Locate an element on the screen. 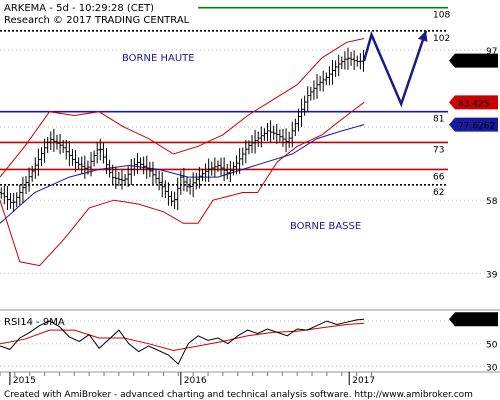 This screenshot has height=400, width=500. rsi-axis-ticks: 705030 is located at coordinates (492, 345).